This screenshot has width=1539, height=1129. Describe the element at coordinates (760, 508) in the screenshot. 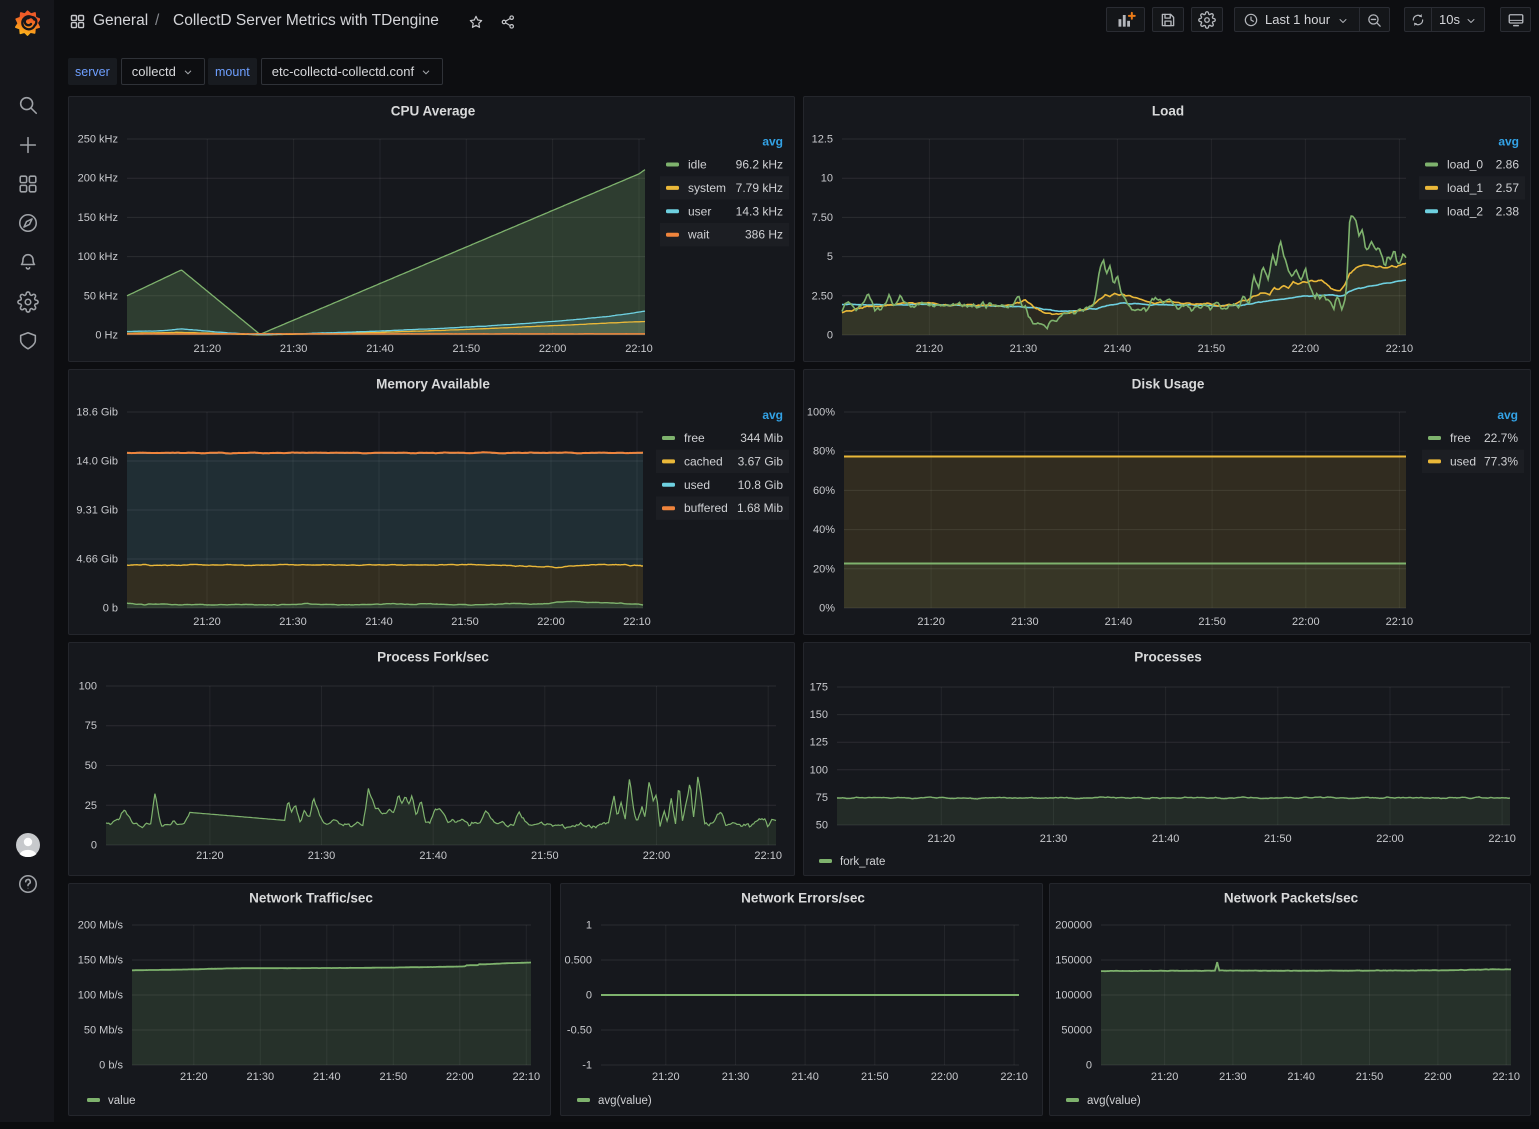

I see `svg-text: 1.68 Mib` at that location.